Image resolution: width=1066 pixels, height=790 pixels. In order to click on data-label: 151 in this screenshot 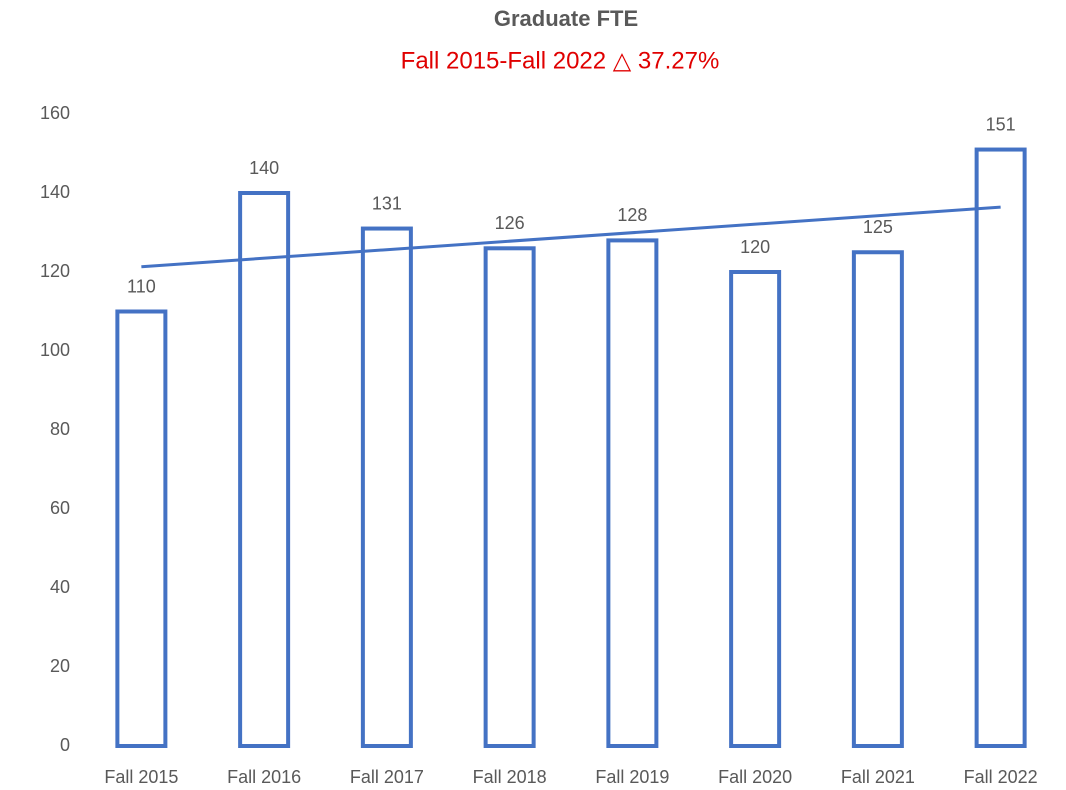, I will do `click(1001, 124)`.